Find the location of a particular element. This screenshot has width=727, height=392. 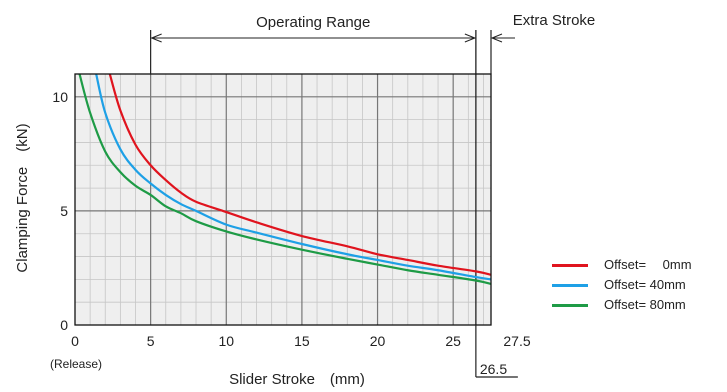

extra-stroke-label: Extra Stroke is located at coordinates (554, 20).